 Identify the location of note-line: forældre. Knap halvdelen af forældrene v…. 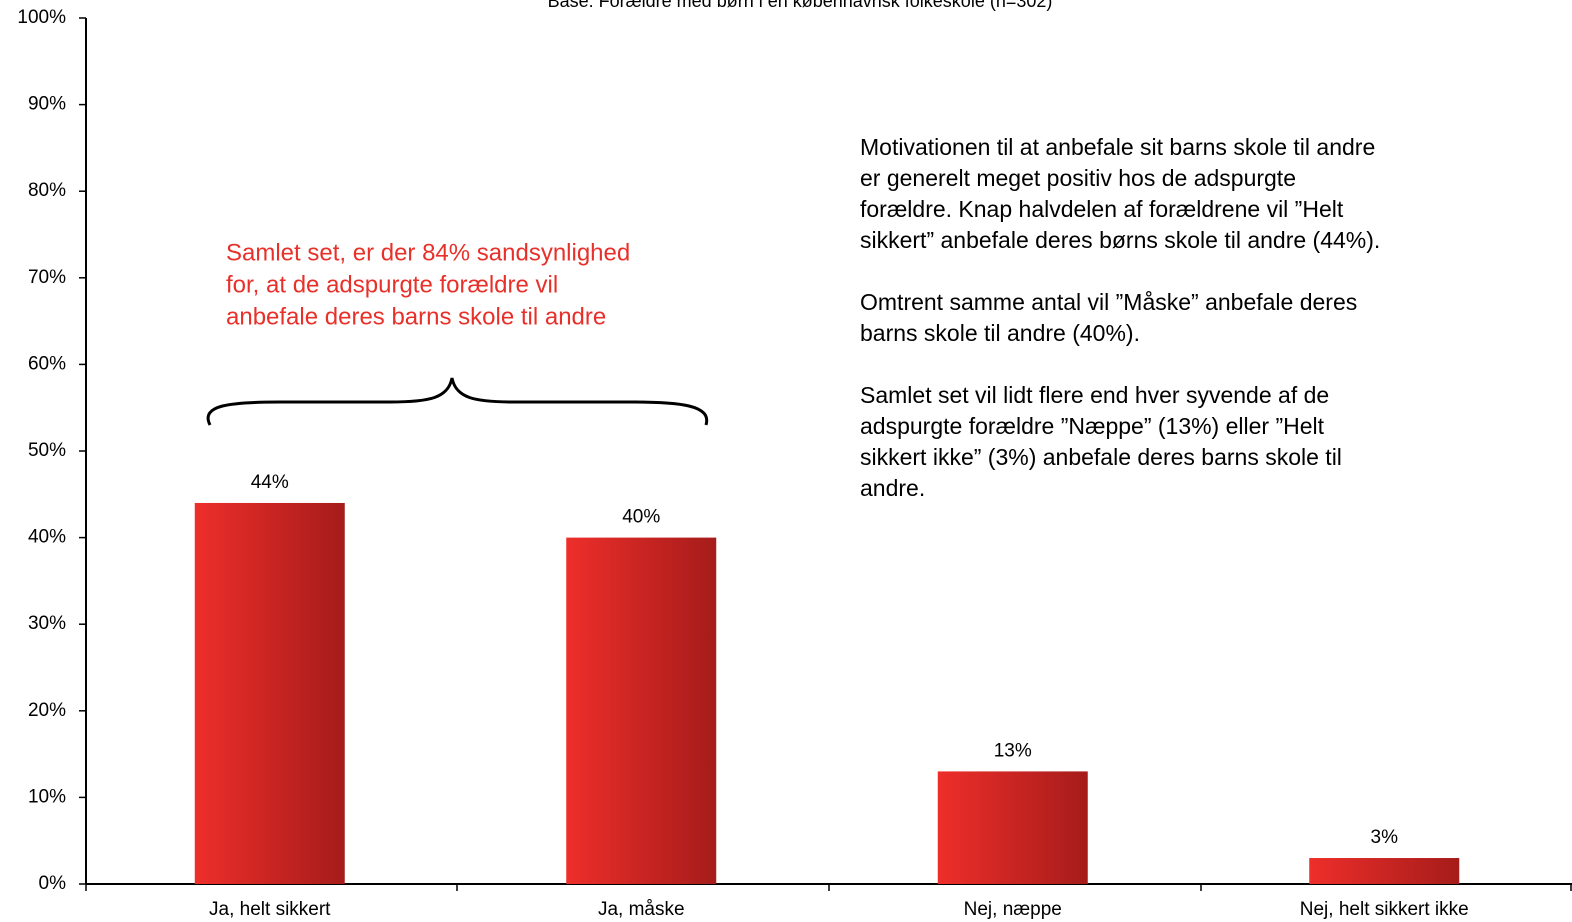
(1102, 209).